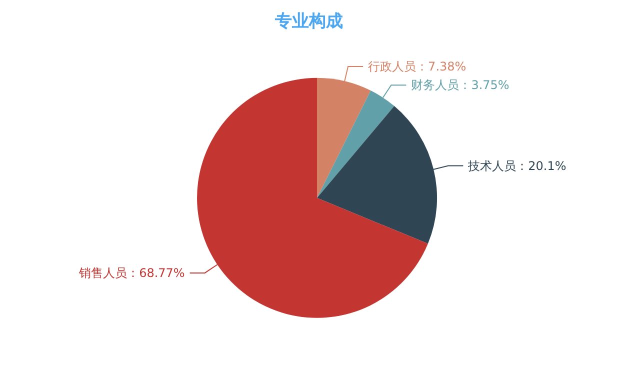  Describe the element at coordinates (460, 85) in the screenshot. I see `slice-label: 财务人员：3.75%` at that location.